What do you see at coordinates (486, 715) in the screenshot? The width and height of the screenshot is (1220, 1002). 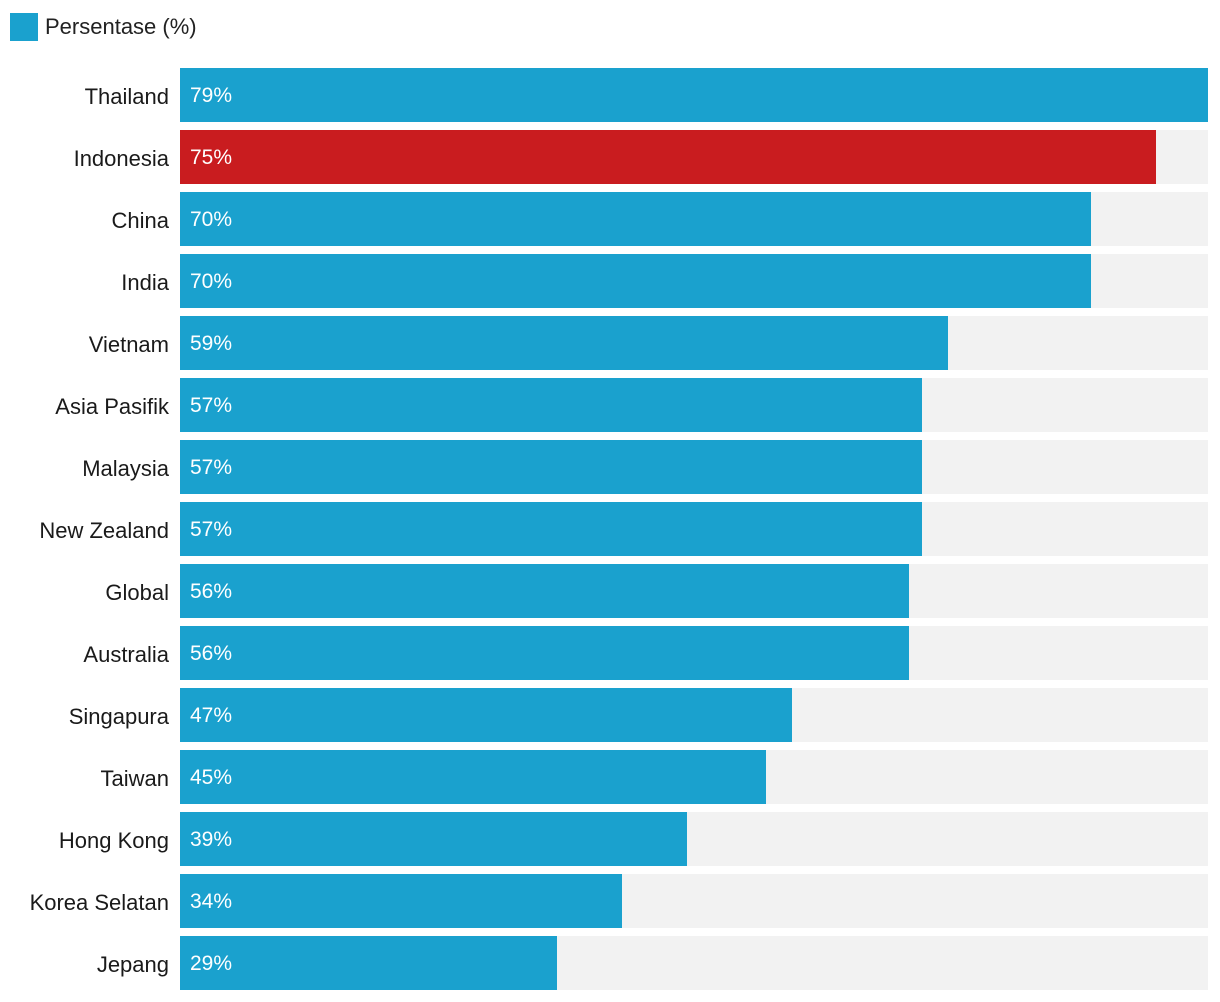 I see `bar-singapura` at bounding box center [486, 715].